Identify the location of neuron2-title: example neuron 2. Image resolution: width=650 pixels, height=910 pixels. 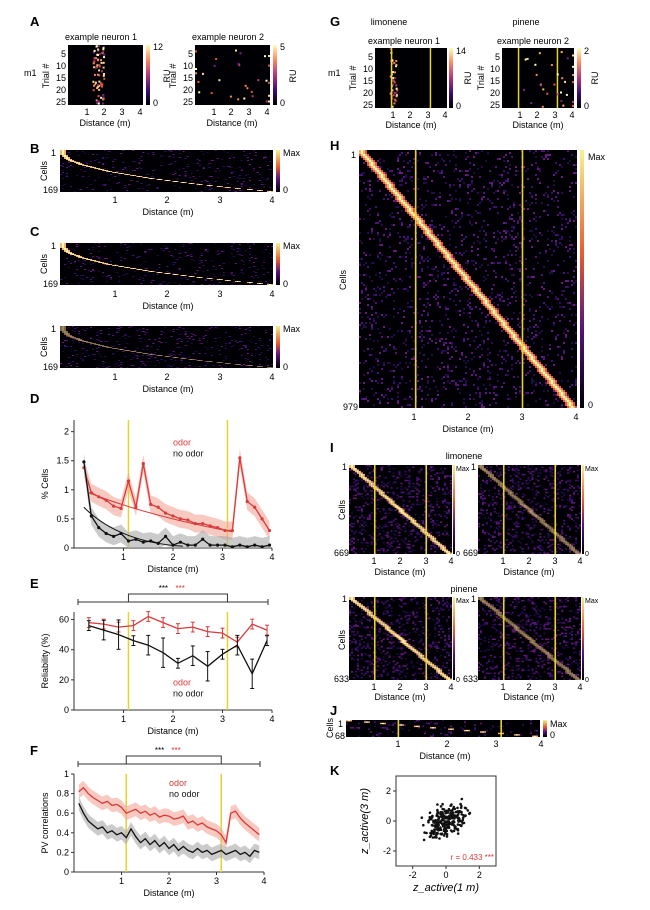
(228, 37).